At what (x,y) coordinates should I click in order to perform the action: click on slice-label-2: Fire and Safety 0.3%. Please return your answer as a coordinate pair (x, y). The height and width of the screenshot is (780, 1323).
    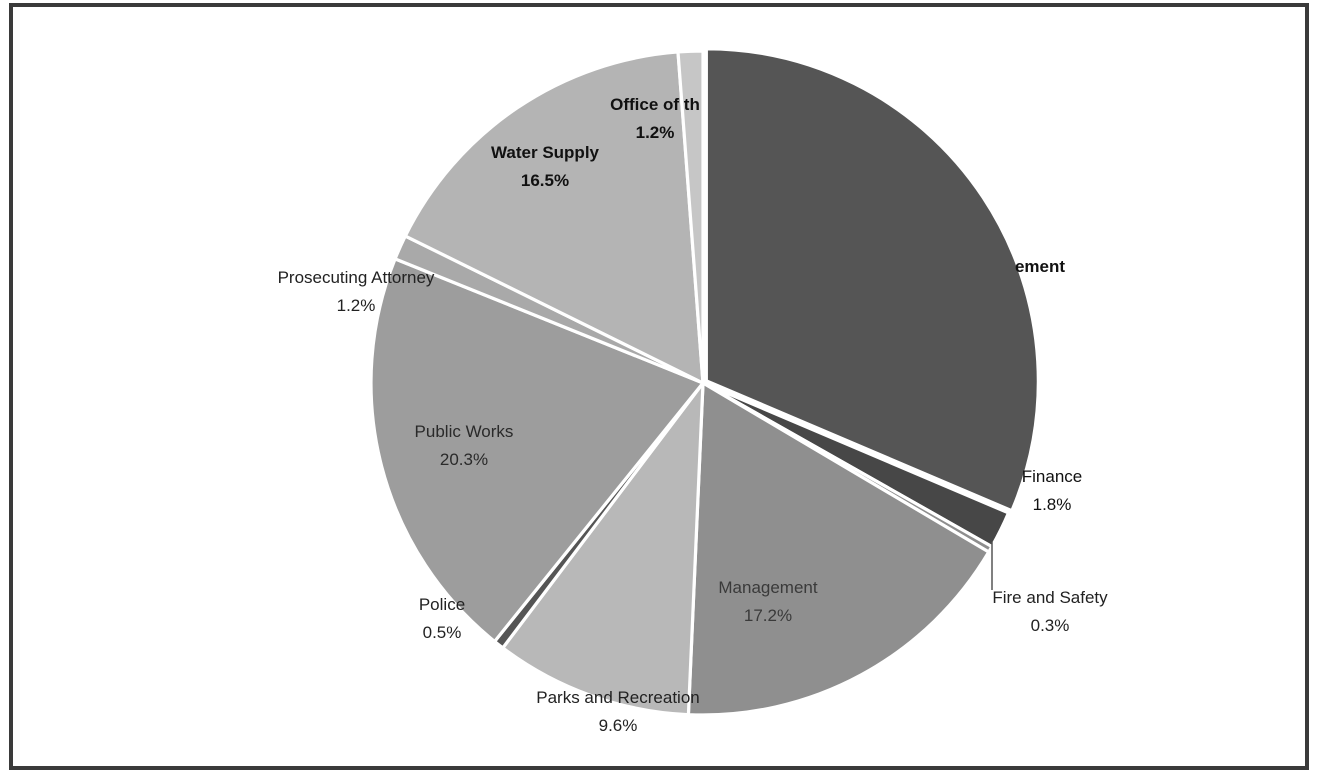
    Looking at the image, I should click on (1050, 611).